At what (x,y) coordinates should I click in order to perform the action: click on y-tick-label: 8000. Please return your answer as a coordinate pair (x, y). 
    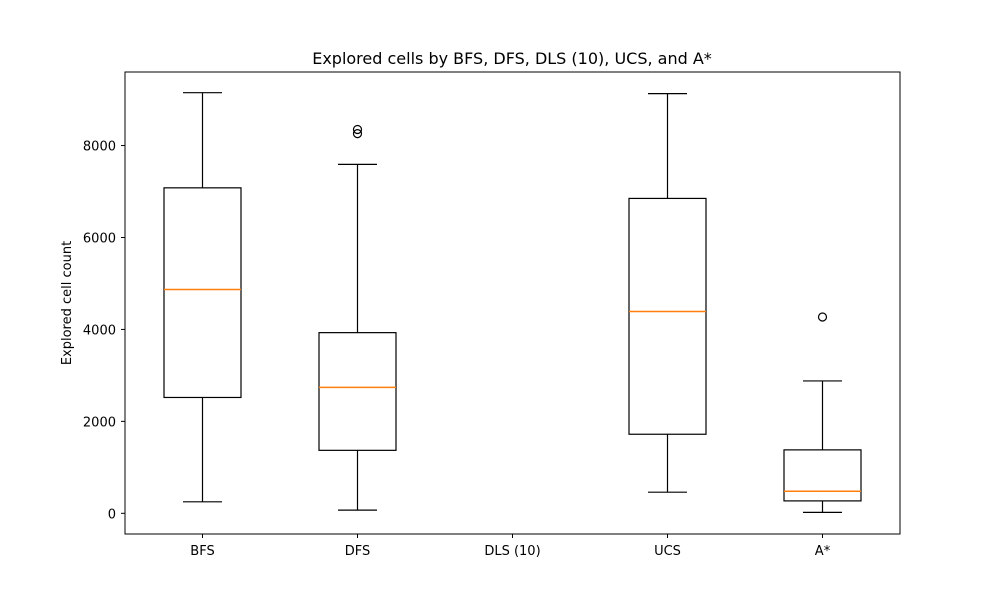
    Looking at the image, I should click on (99, 147).